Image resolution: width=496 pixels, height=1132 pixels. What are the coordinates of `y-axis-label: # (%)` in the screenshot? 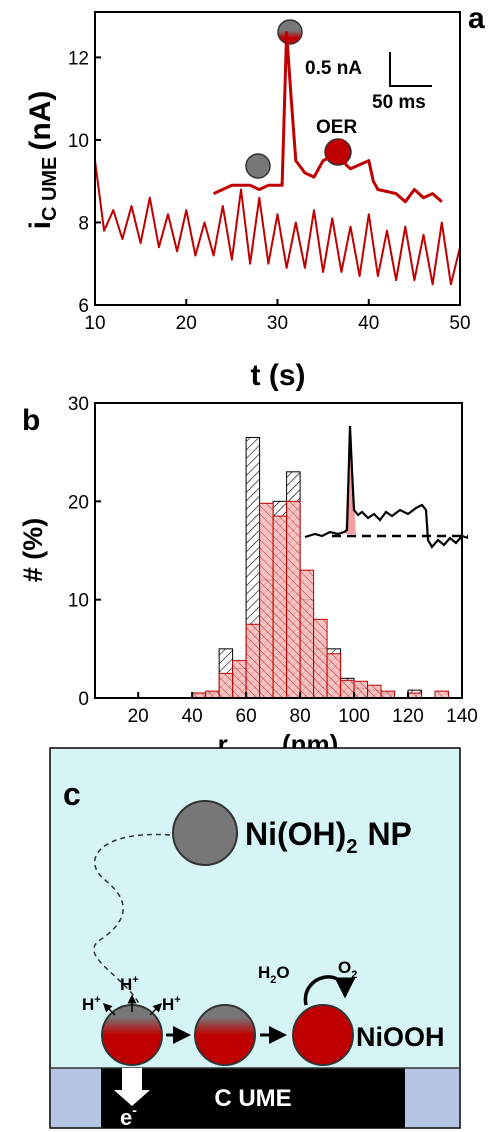 It's located at (33, 550).